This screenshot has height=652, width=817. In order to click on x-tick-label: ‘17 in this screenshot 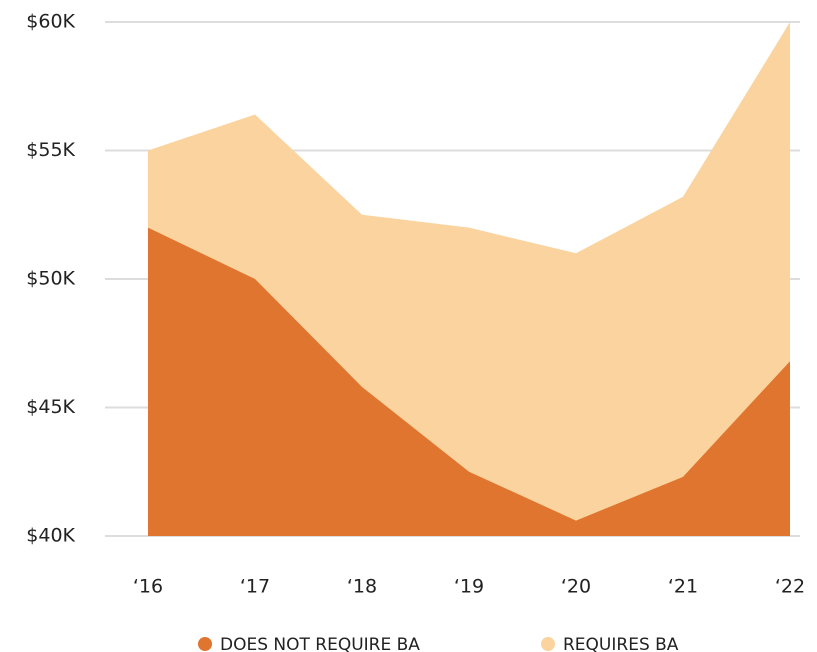, I will do `click(255, 587)`.